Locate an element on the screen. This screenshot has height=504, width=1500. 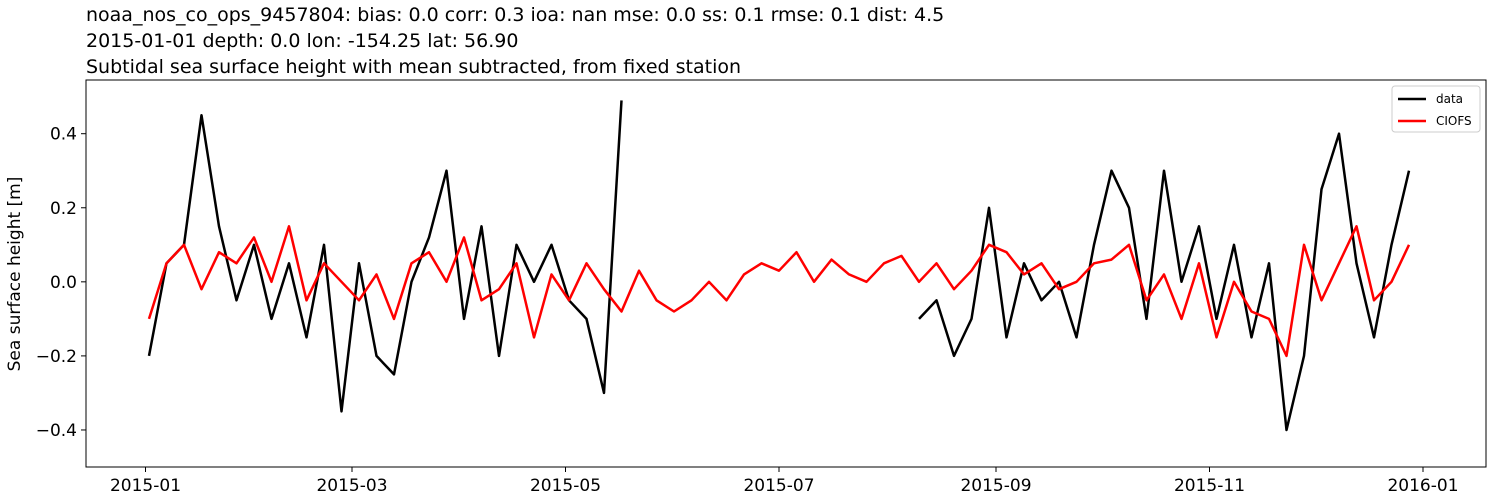
x-tick-label: 2015-11 is located at coordinates (1209, 486).